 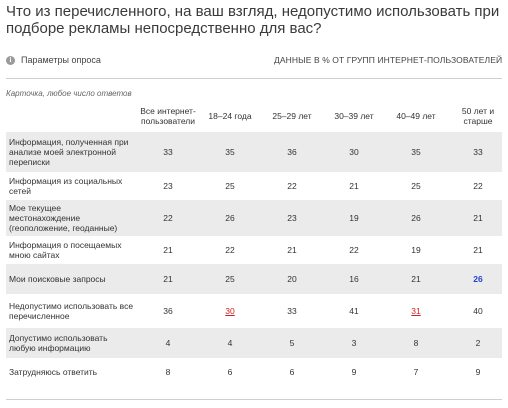 What do you see at coordinates (57, 279) in the screenshot?
I see `row-label: Мои поисковые запросы` at bounding box center [57, 279].